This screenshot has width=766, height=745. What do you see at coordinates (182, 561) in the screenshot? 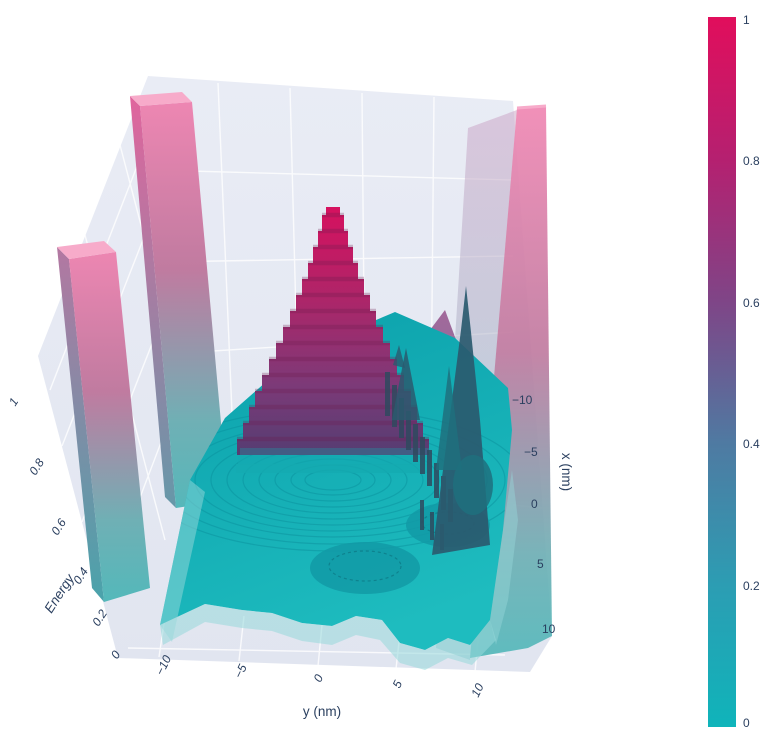
I see `left-skirt` at bounding box center [182, 561].